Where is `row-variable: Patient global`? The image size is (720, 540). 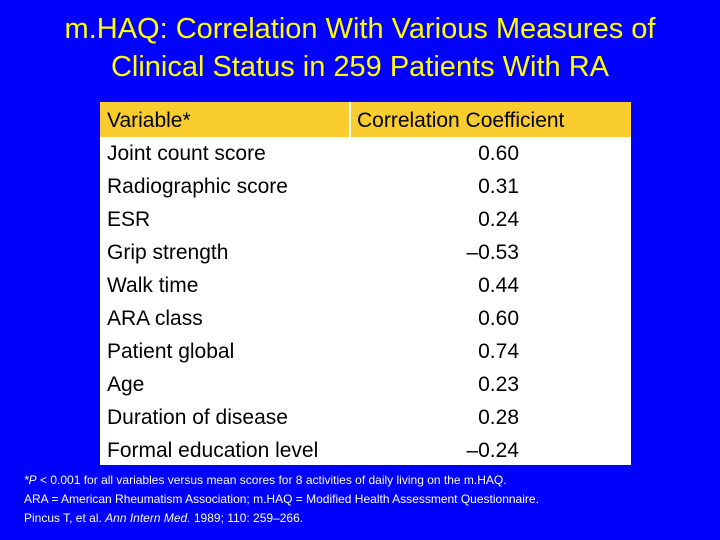
row-variable: Patient global is located at coordinates (171, 351).